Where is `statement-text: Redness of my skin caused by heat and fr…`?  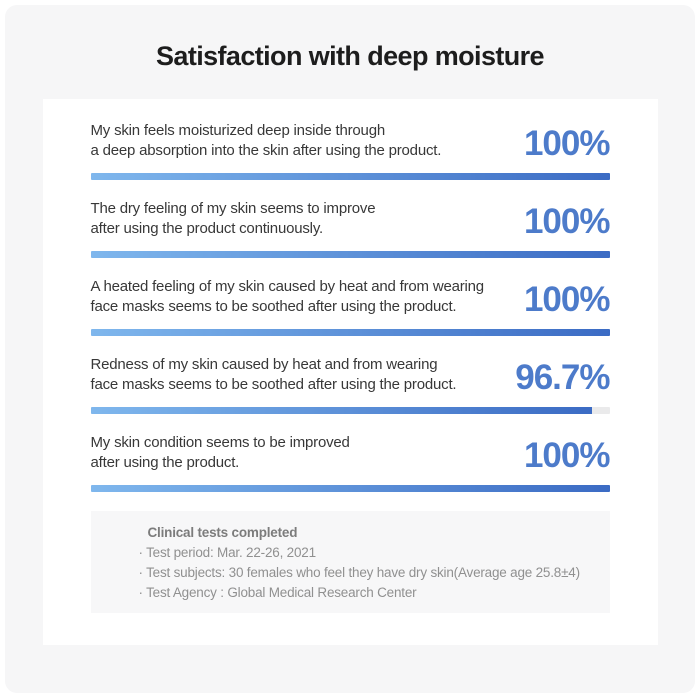 statement-text: Redness of my skin caused by heat and fr… is located at coordinates (274, 375).